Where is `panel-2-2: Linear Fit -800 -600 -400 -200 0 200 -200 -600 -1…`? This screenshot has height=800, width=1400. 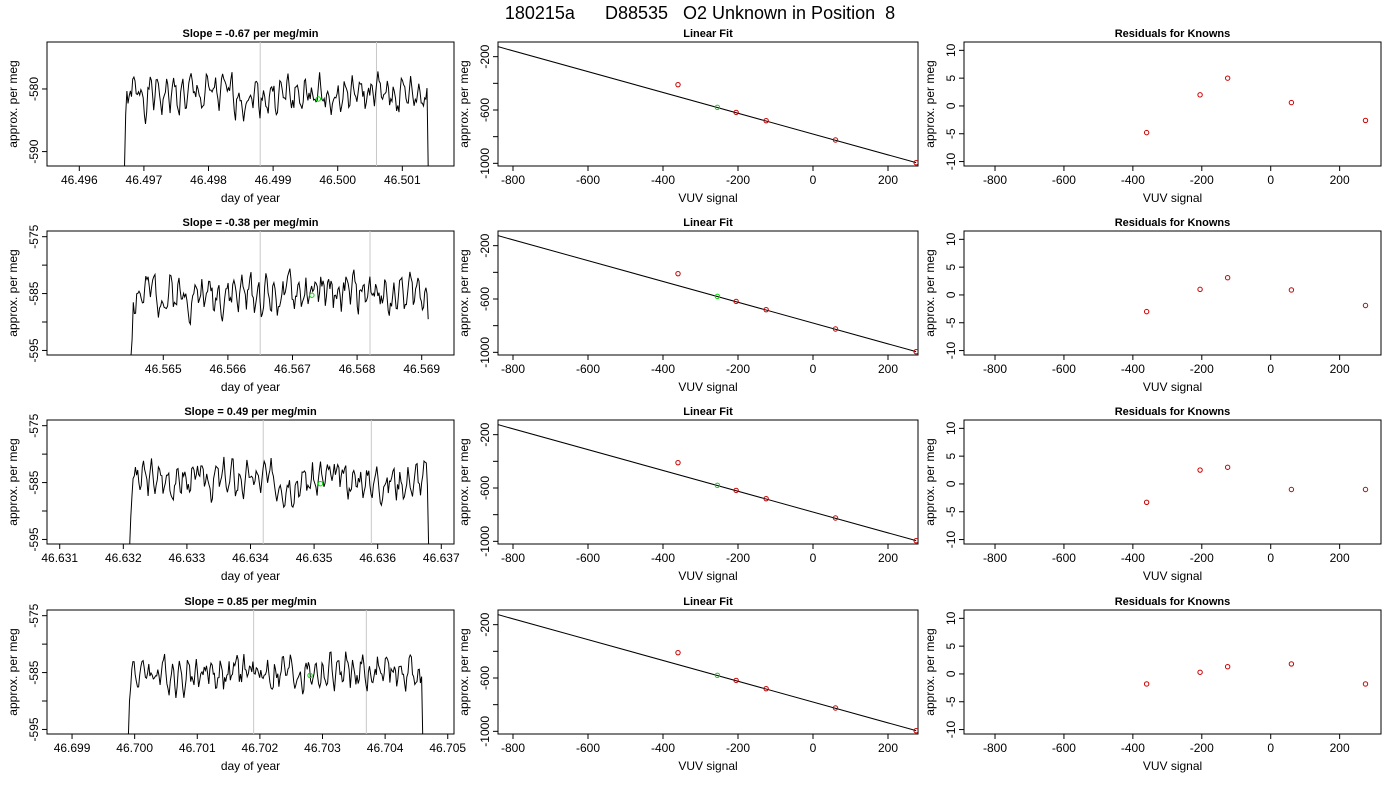 panel-2-2: Linear Fit -800 -600 -400 -200 0 200 -200 -600 -1… is located at coordinates (688, 305).